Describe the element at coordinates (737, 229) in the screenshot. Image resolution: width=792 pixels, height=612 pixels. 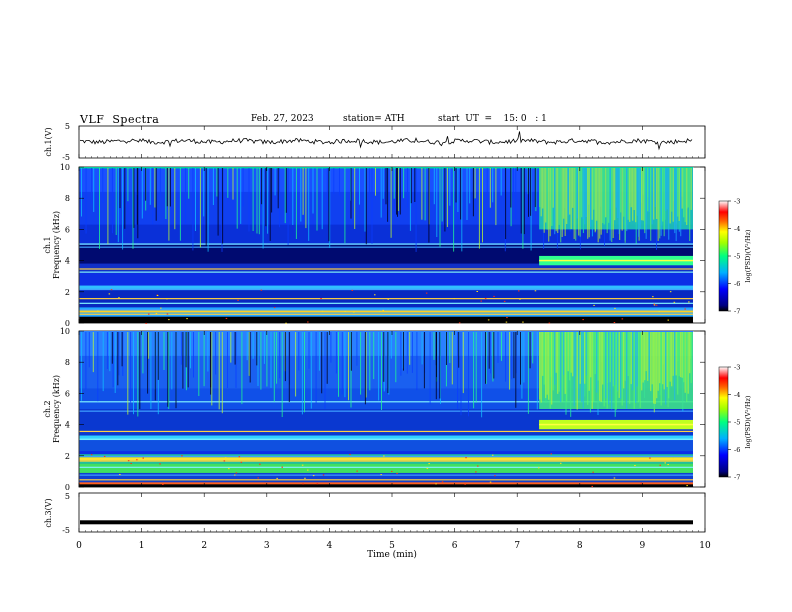
I see `colorbar-tick-1: -4` at that location.